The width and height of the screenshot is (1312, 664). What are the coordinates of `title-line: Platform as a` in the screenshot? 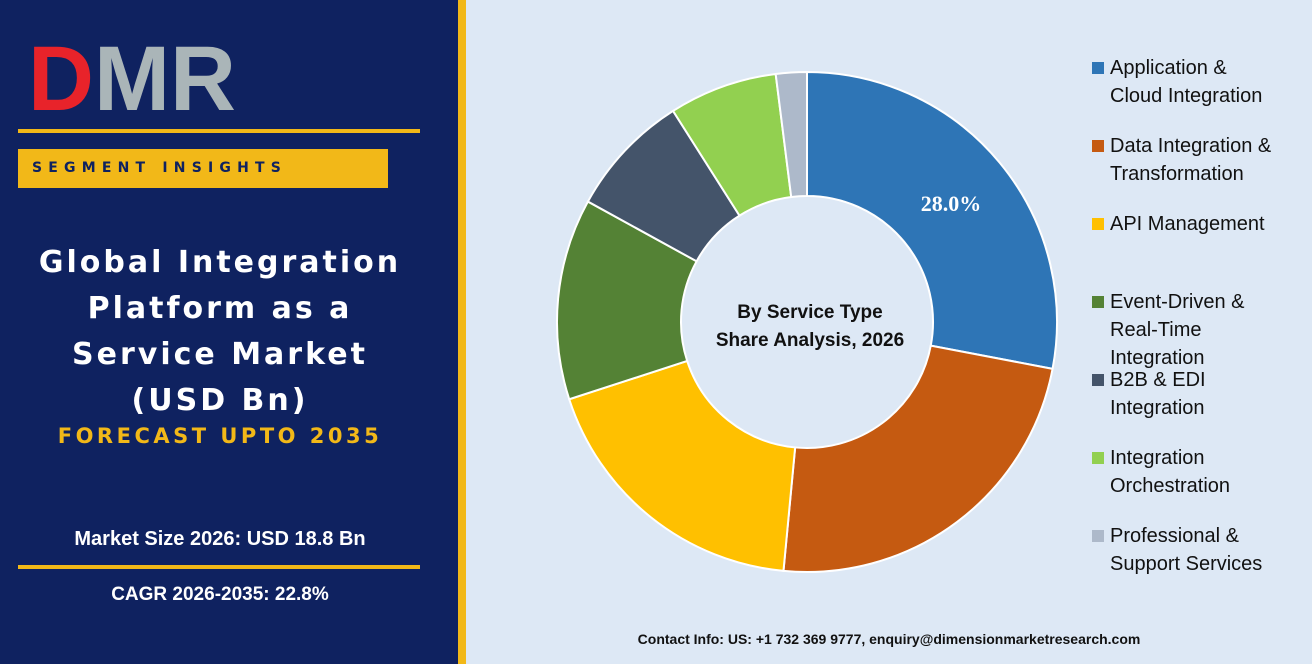 It's located at (220, 308).